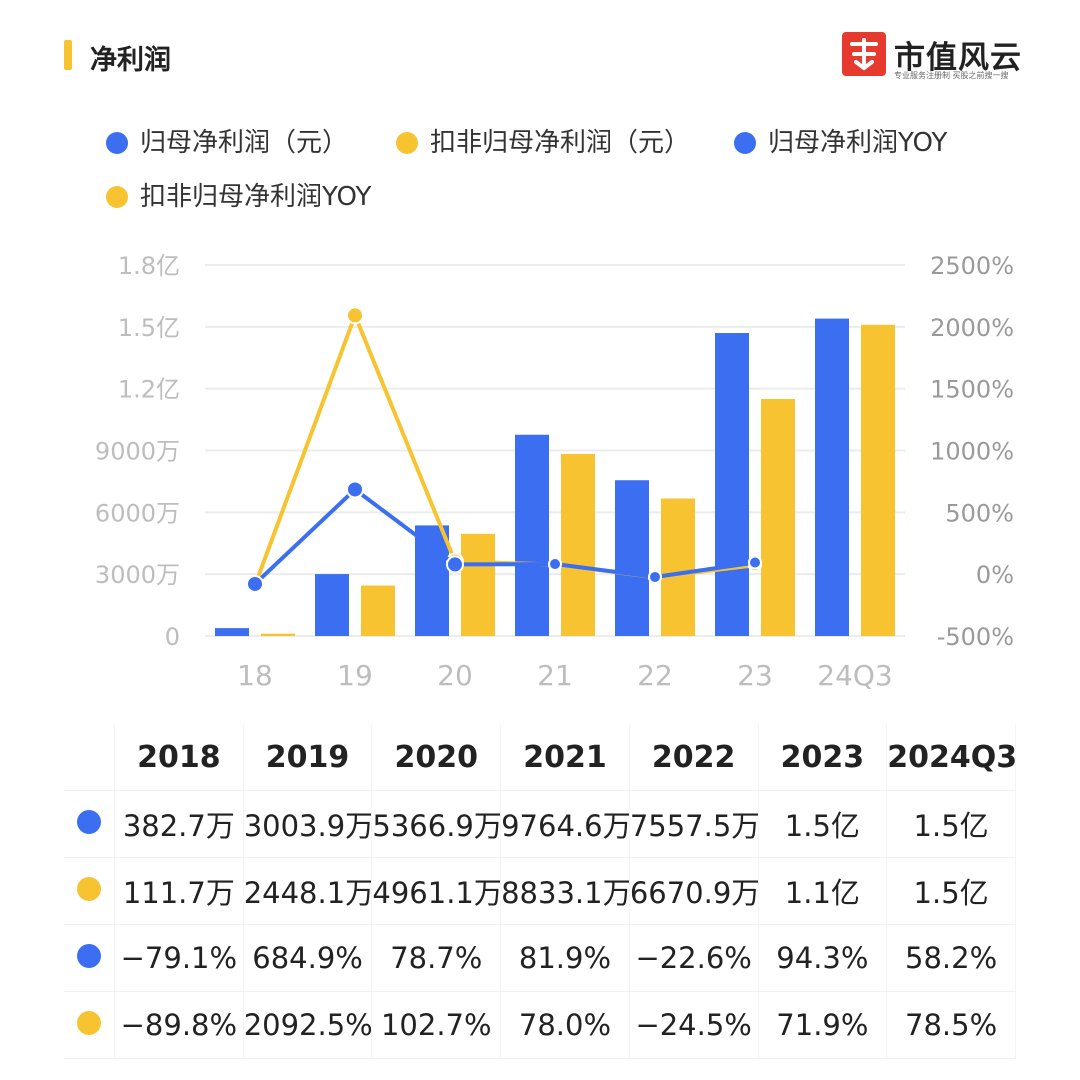 The image size is (1080, 1080). What do you see at coordinates (755, 675) in the screenshot?
I see `x-axis-tick-label: 23` at bounding box center [755, 675].